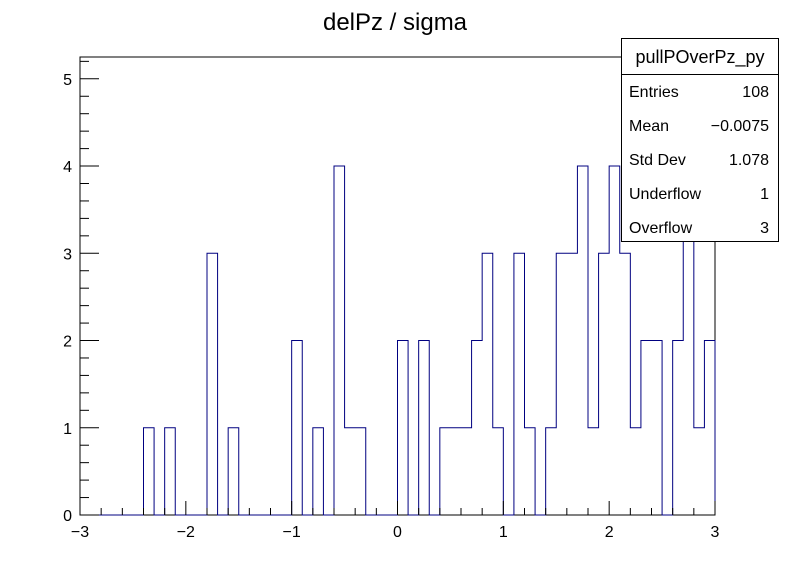 This screenshot has height=572, width=796. What do you see at coordinates (755, 92) in the screenshot?
I see `stats-value: 108` at bounding box center [755, 92].